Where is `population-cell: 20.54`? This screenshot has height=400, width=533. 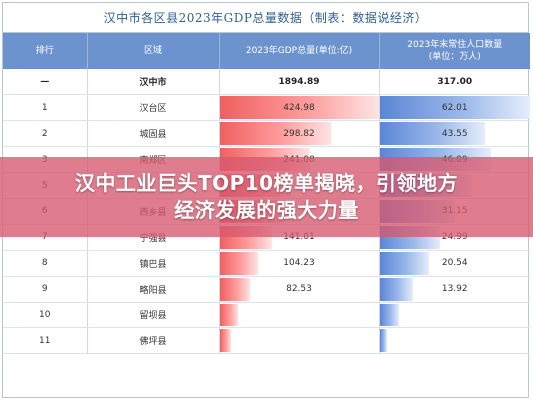
population-cell: 20.54 is located at coordinates (454, 263).